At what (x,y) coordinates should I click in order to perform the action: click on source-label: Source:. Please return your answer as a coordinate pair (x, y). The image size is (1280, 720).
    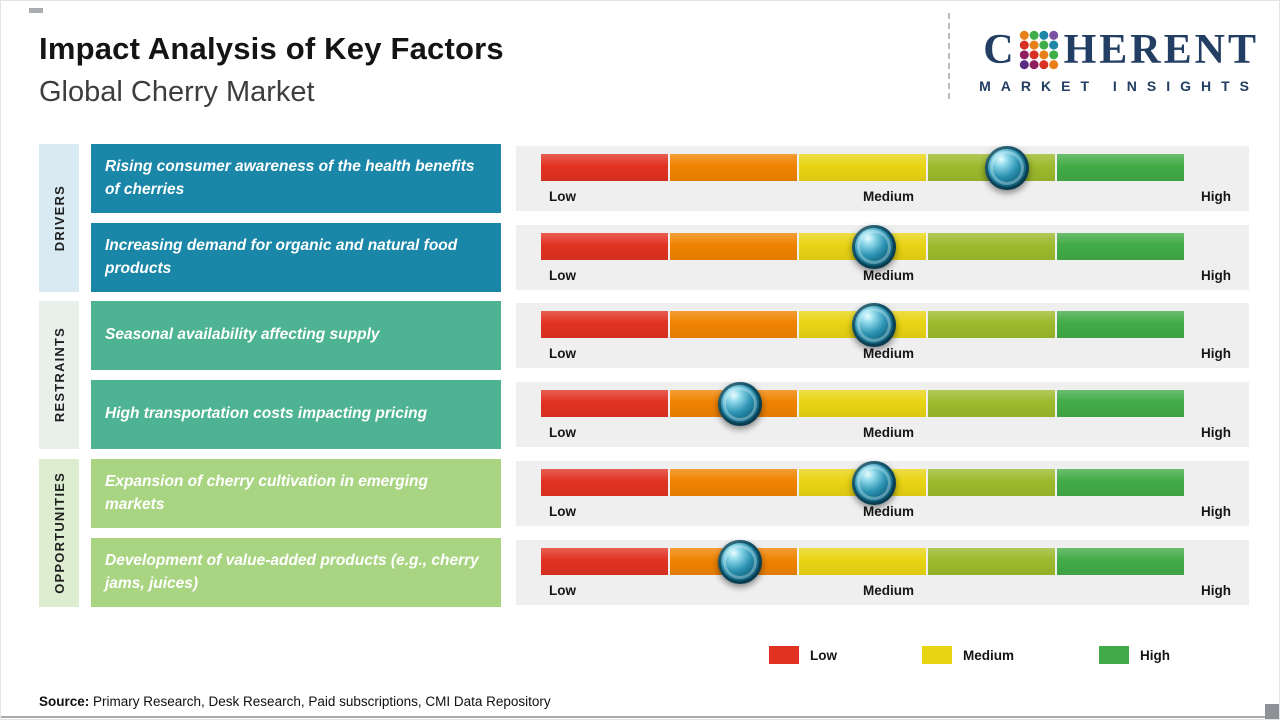
    Looking at the image, I should click on (64, 701).